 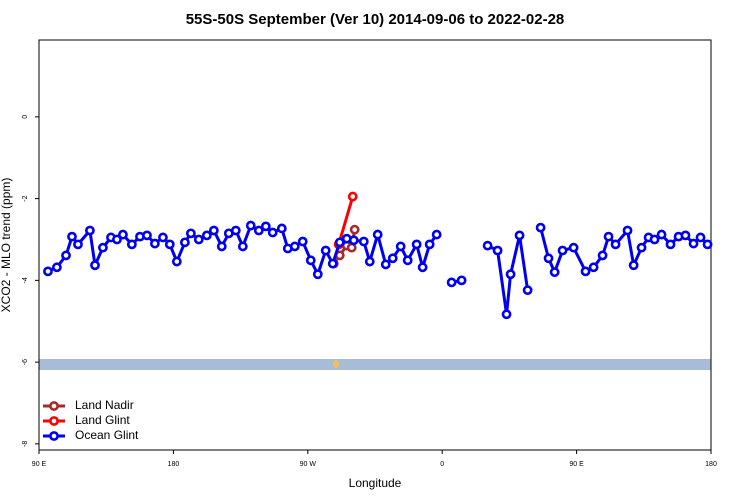 What do you see at coordinates (375, 364) in the screenshot?
I see `land-strip` at bounding box center [375, 364].